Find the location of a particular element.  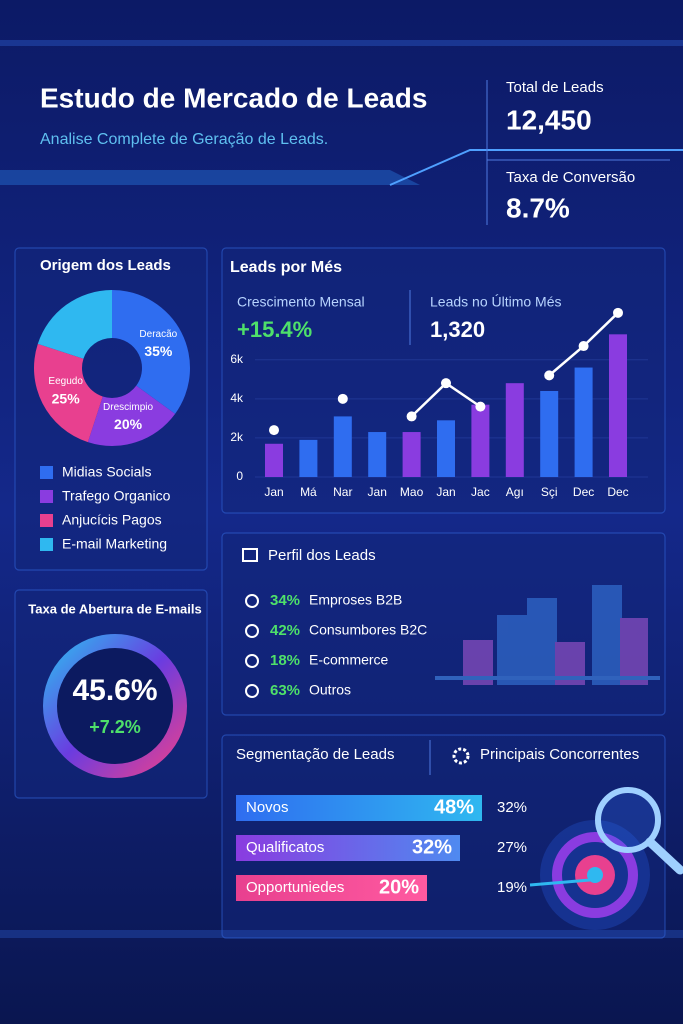

target-icon is located at coordinates (606, 858).